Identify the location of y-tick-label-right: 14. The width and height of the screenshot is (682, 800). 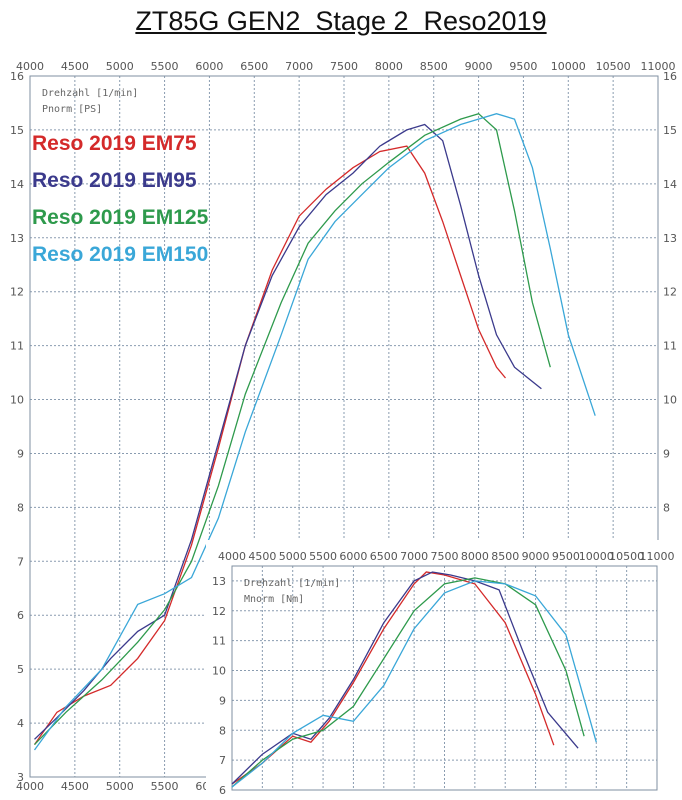
(670, 184).